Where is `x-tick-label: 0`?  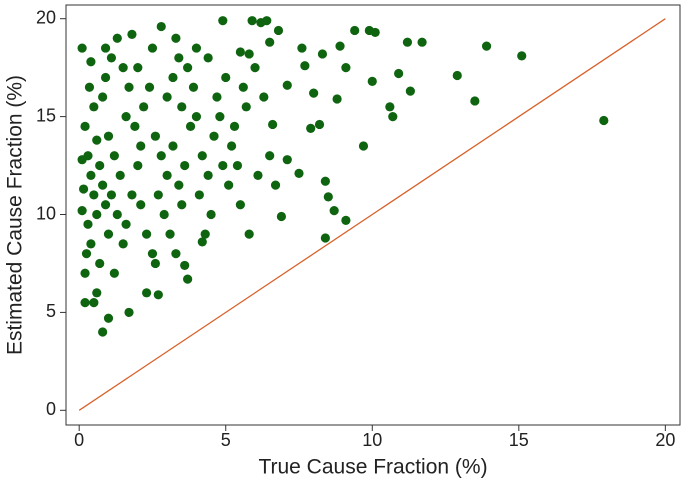 x-tick-label: 0 is located at coordinates (79, 440).